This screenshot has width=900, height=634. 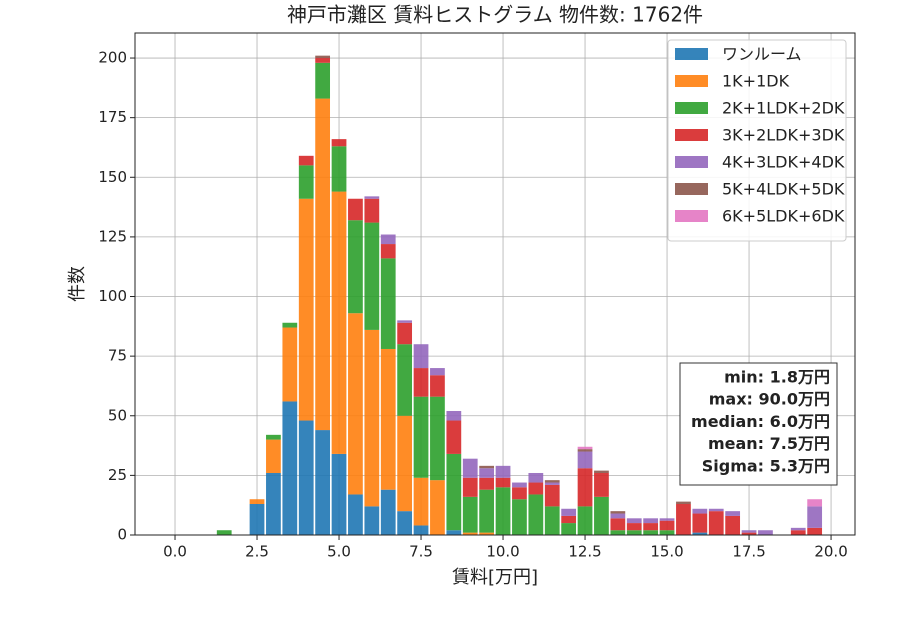 I want to click on x-tick-label: 20.0, so click(x=830, y=552).